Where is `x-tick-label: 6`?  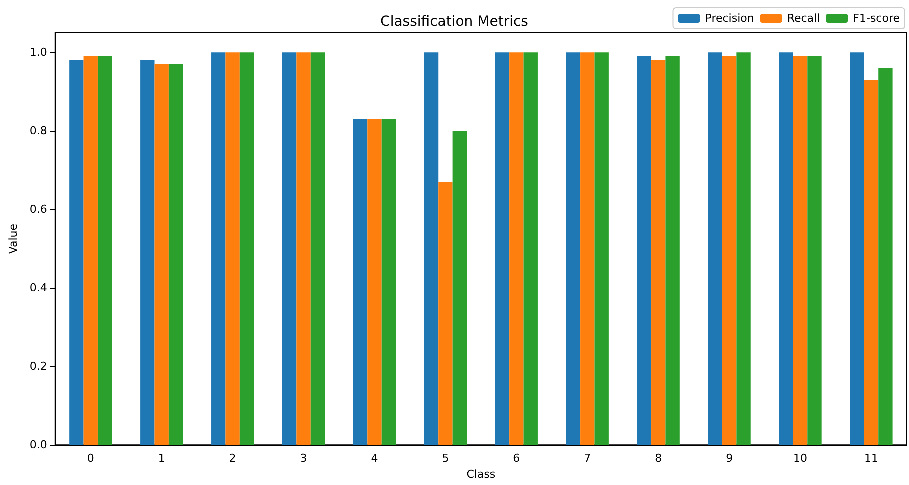
x-tick-label: 6 is located at coordinates (516, 459).